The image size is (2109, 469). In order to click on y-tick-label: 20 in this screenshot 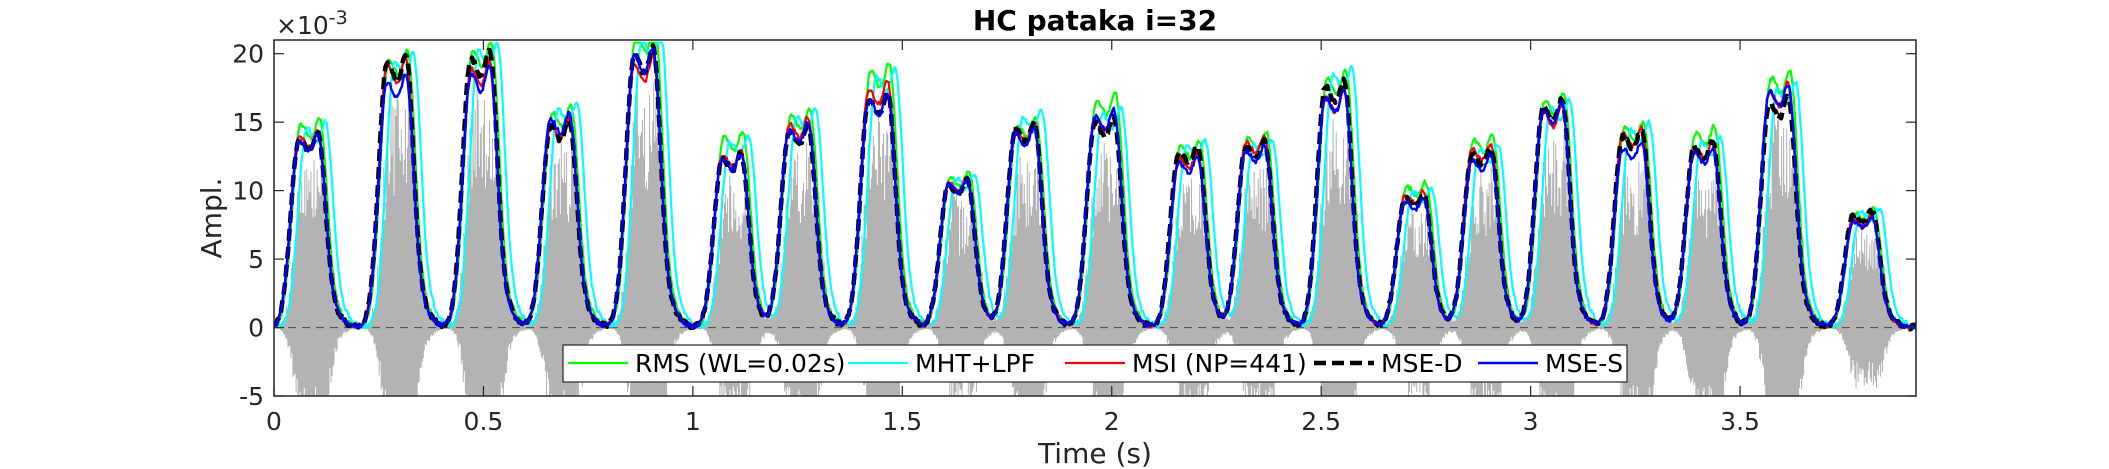, I will do `click(248, 54)`.